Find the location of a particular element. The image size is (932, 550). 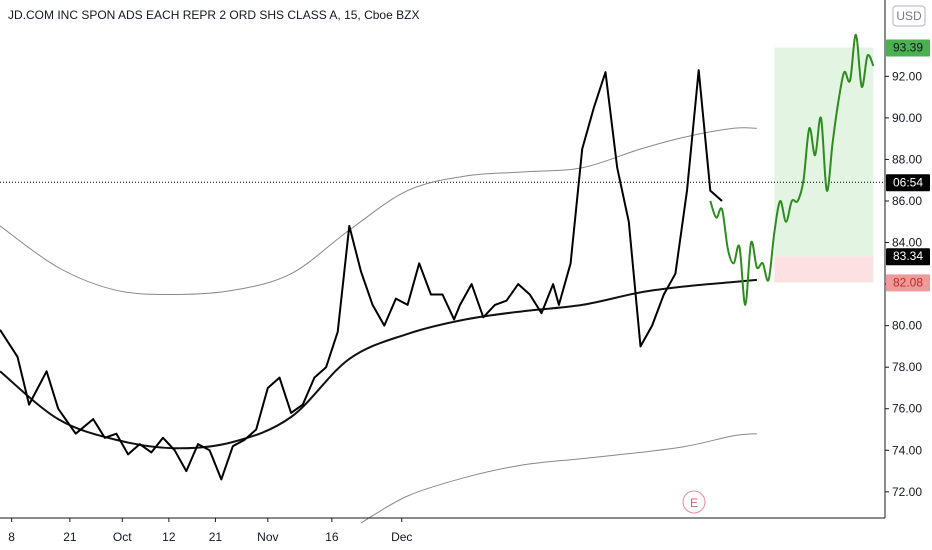

lower-band-line is located at coordinates (558, 478).